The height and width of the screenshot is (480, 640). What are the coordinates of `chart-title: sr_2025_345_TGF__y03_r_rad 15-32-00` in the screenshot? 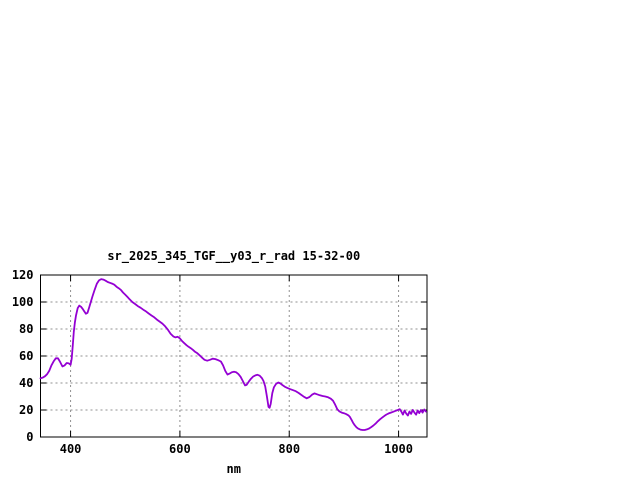 It's located at (233, 256).